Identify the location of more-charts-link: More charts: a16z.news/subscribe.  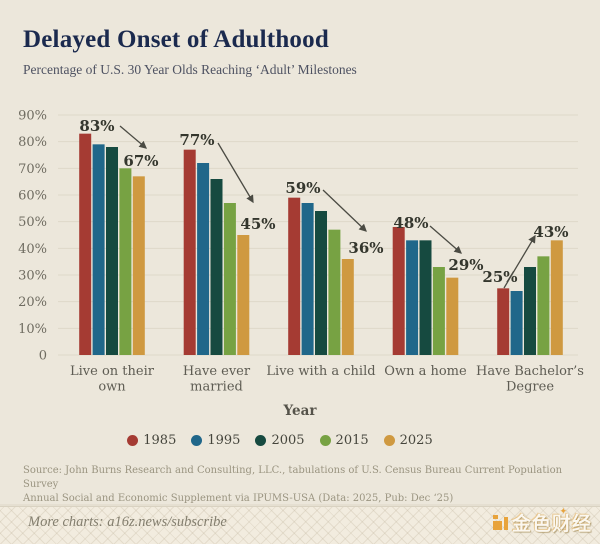
(127, 522).